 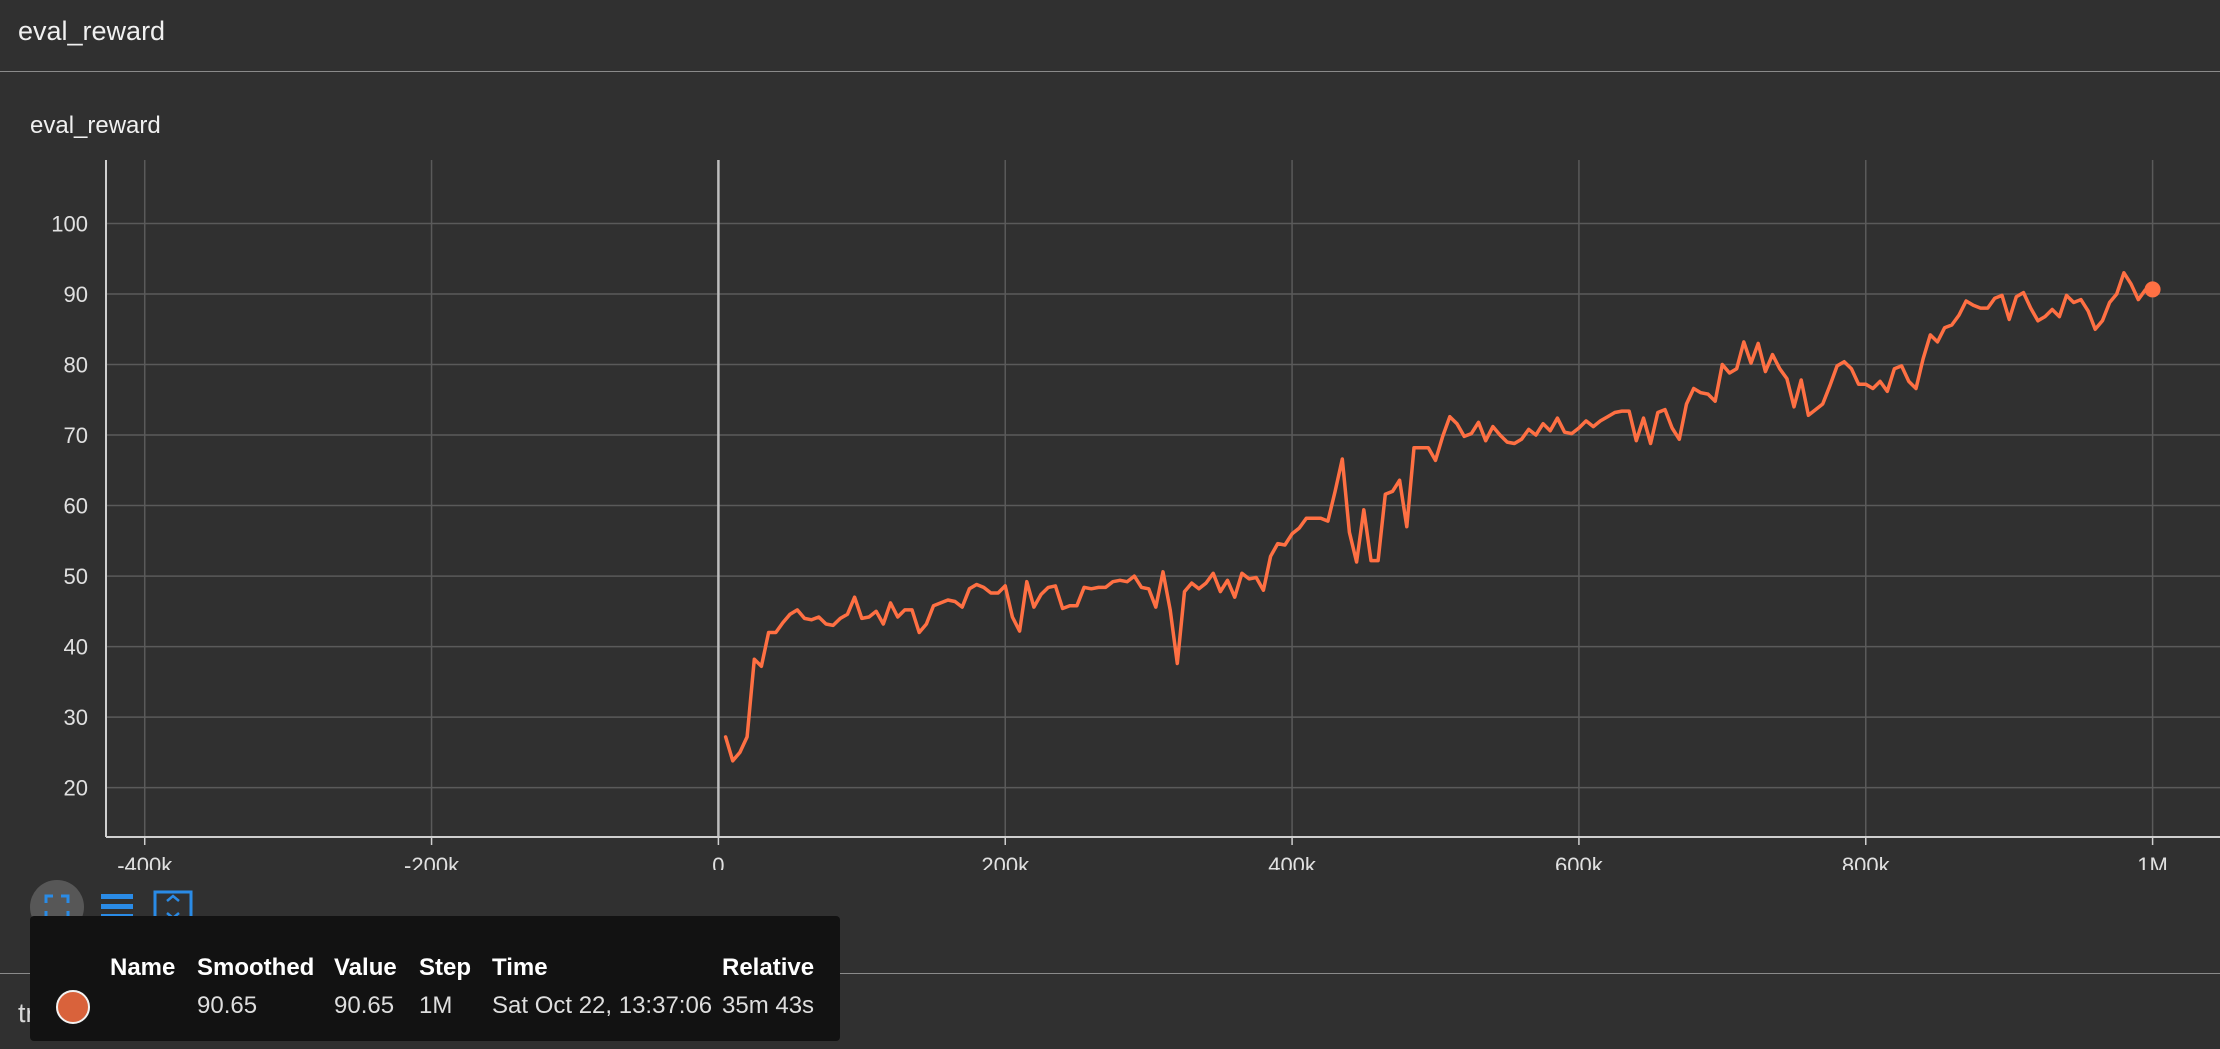 I want to click on tooltip-step: 1M, so click(x=436, y=1005).